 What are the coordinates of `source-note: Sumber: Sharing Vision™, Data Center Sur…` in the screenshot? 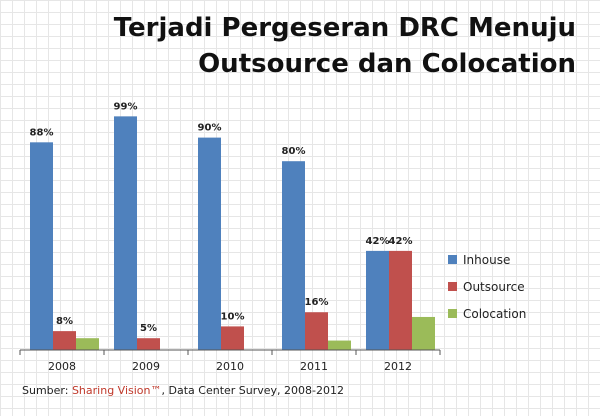 It's located at (183, 390).